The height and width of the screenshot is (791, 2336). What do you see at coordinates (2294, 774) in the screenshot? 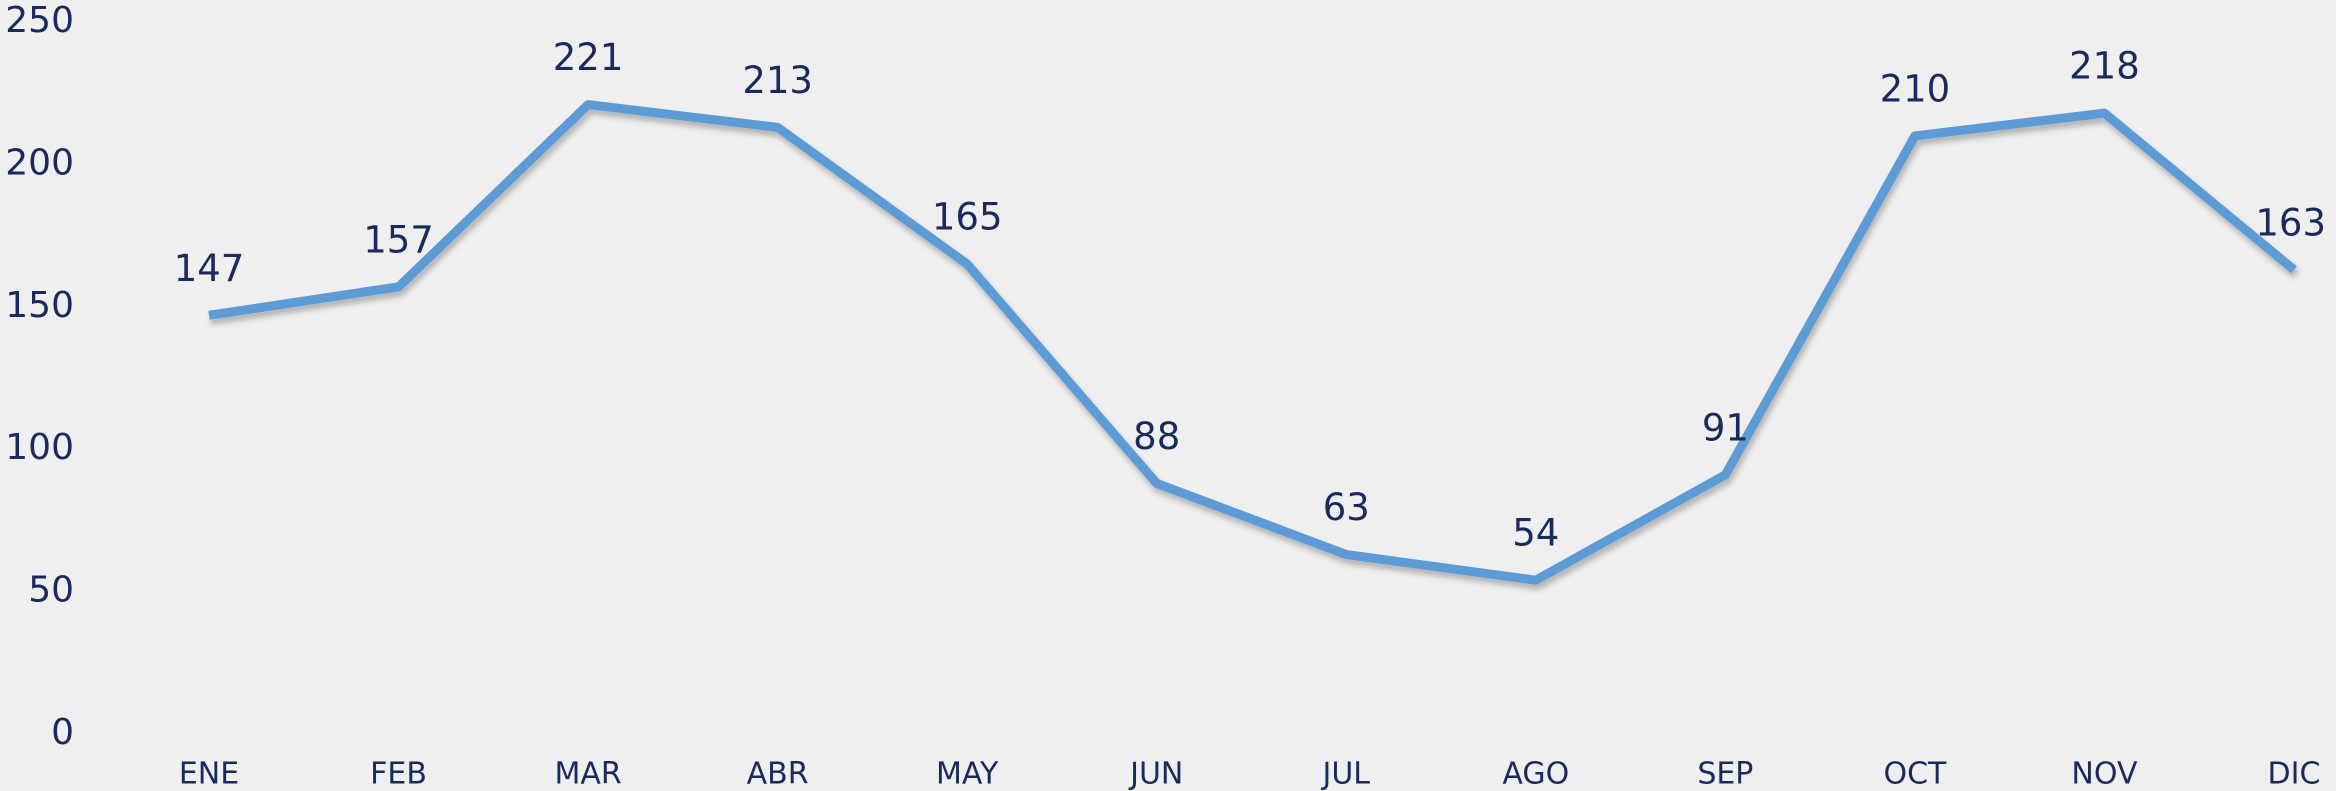
I see `x-tick-label: DIC` at bounding box center [2294, 774].